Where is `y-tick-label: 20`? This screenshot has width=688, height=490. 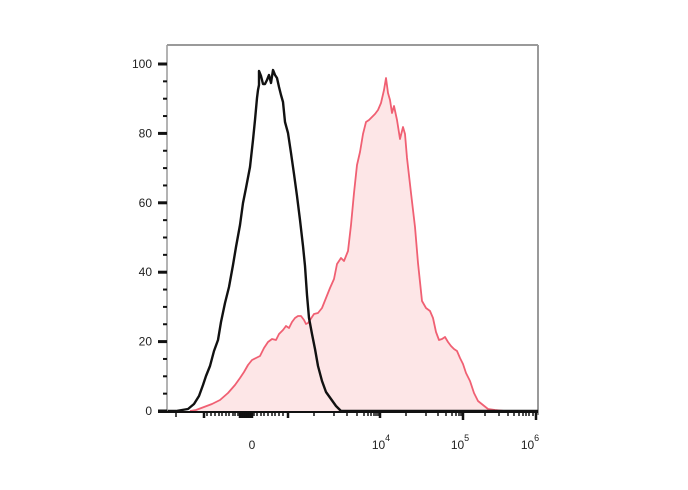
y-tick-label: 20 is located at coordinates (146, 342).